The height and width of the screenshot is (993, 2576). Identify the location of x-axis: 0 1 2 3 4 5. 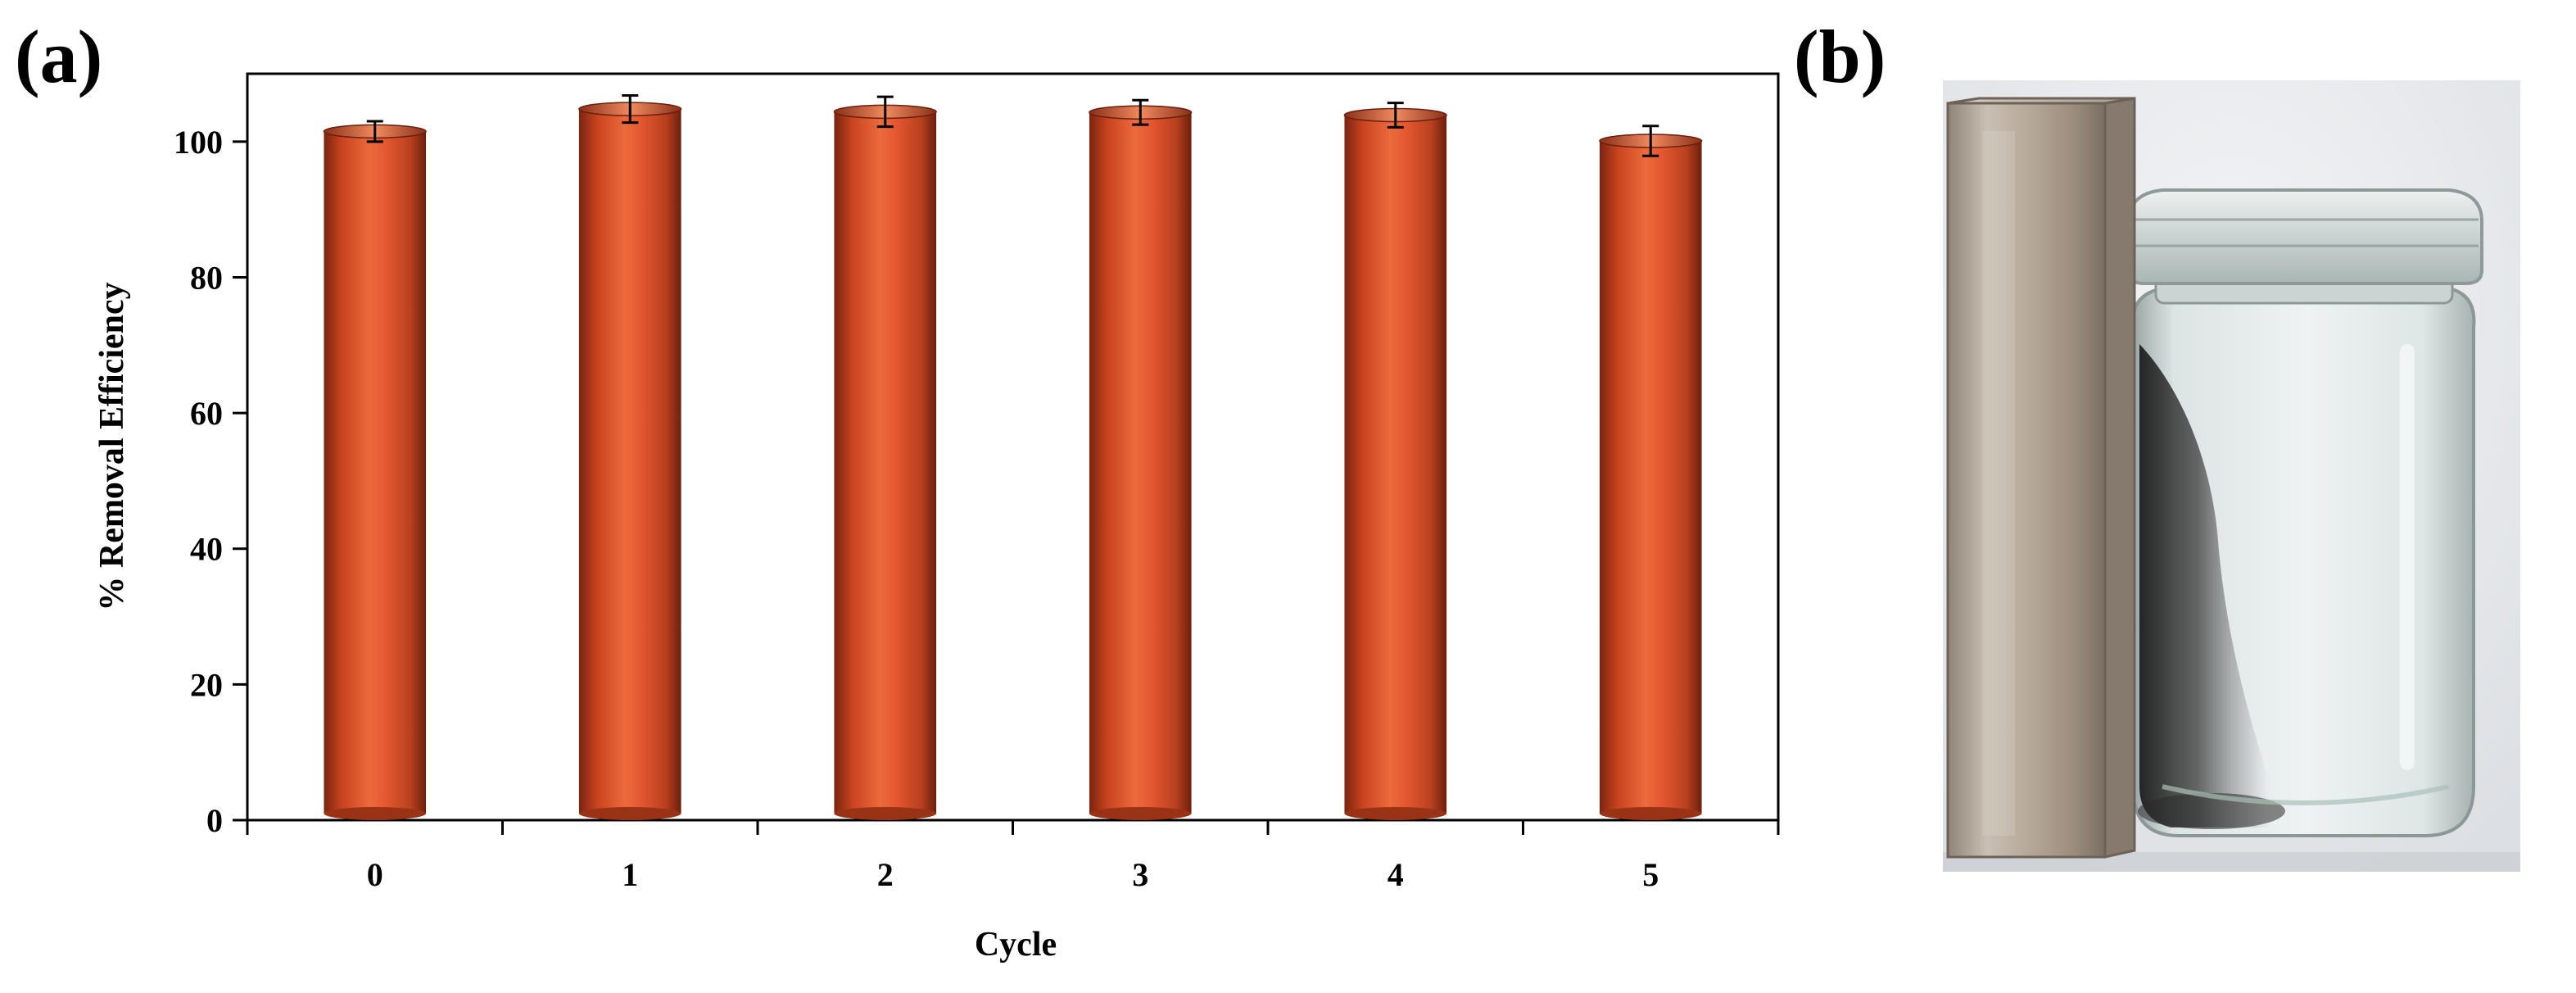
(1013, 856).